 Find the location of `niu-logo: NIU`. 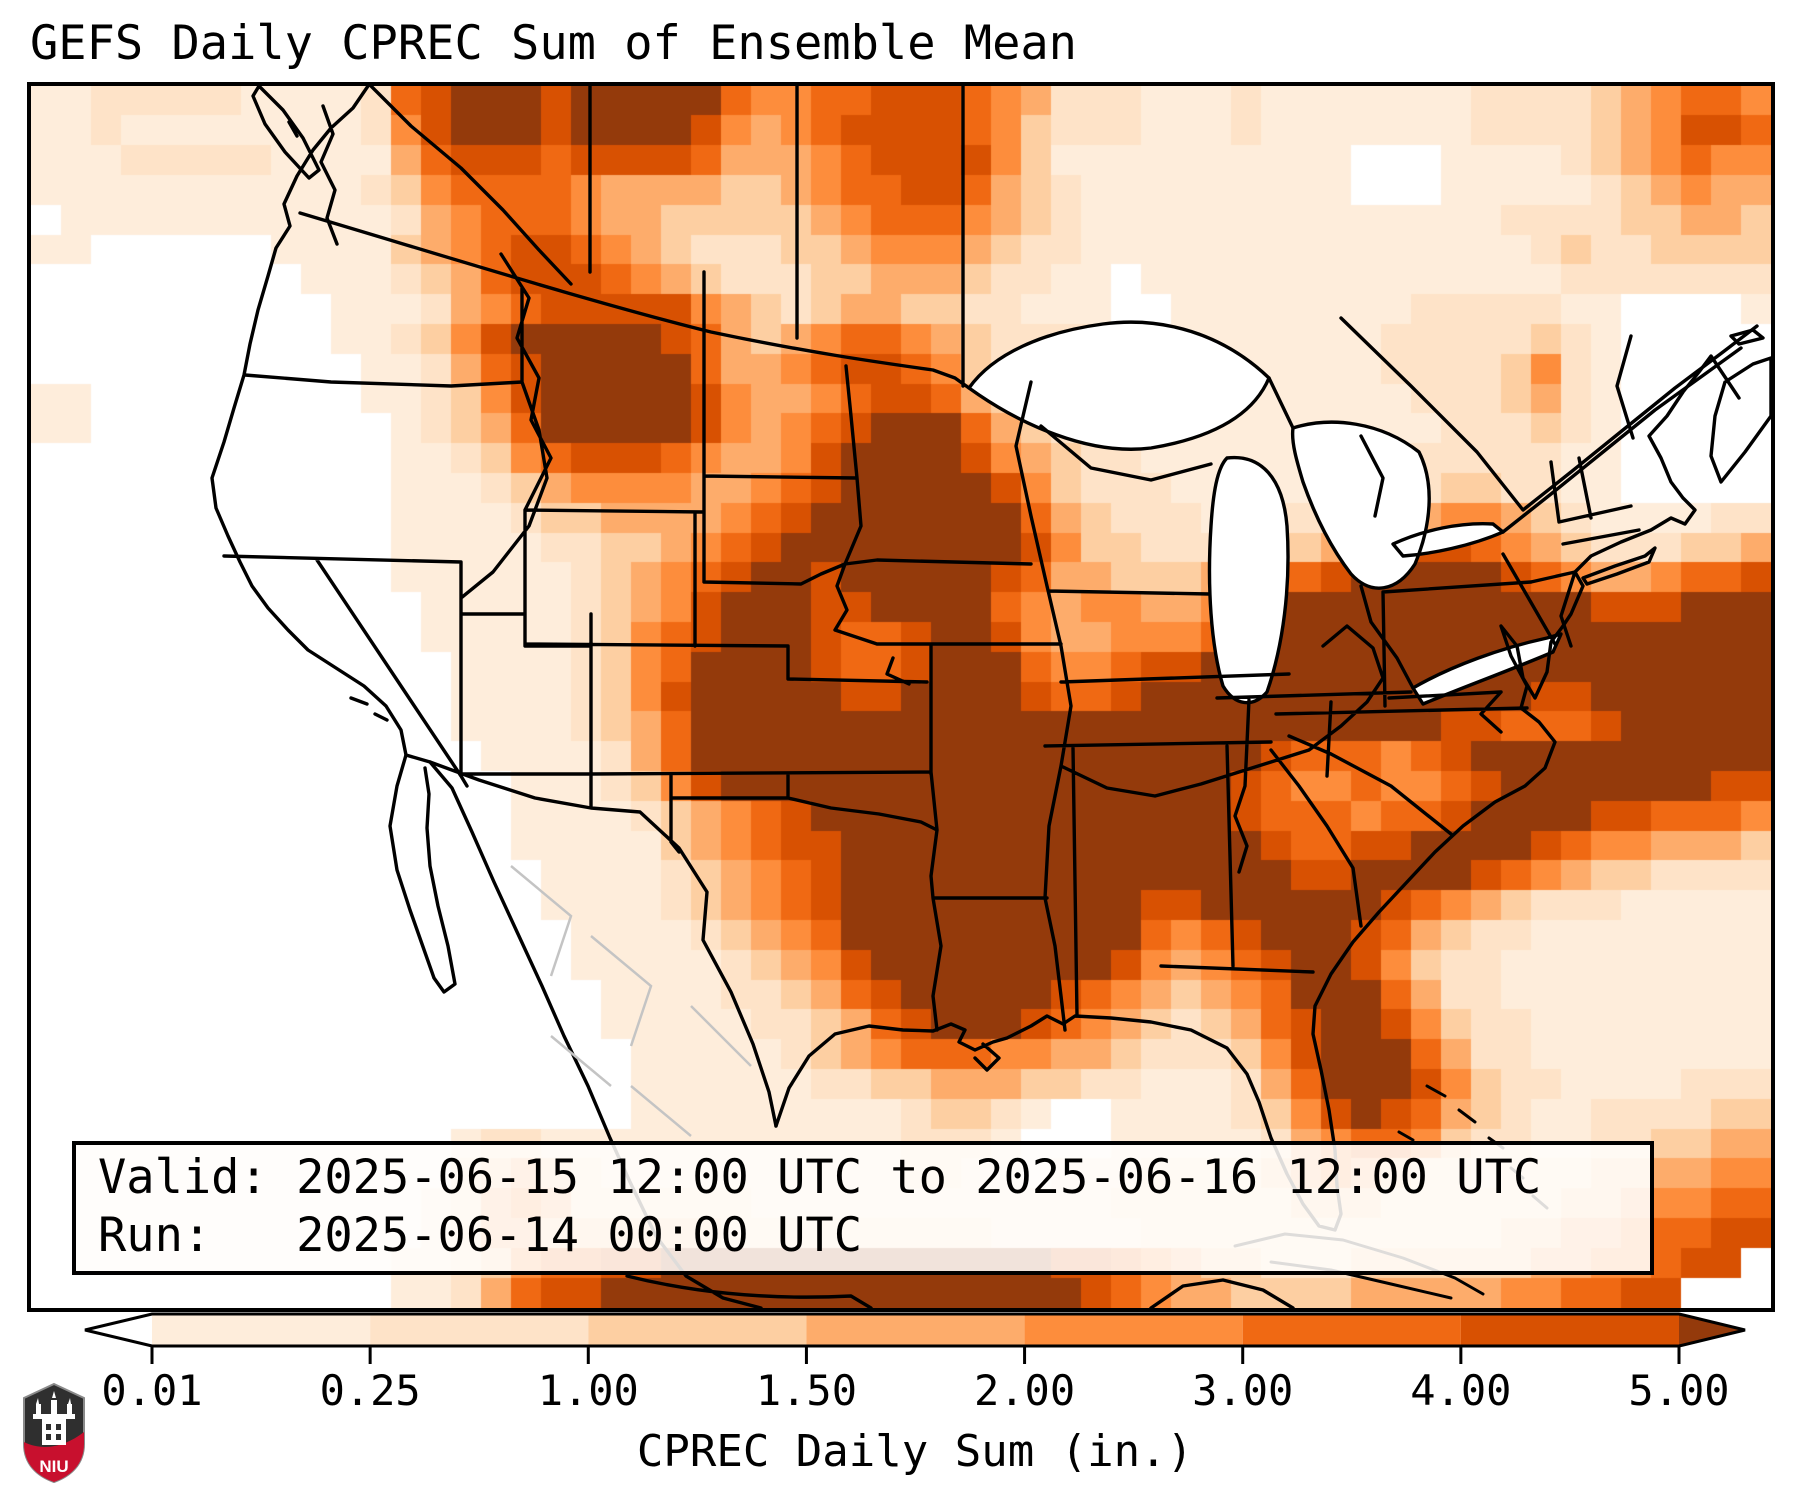

niu-logo: NIU is located at coordinates (54, 1433).